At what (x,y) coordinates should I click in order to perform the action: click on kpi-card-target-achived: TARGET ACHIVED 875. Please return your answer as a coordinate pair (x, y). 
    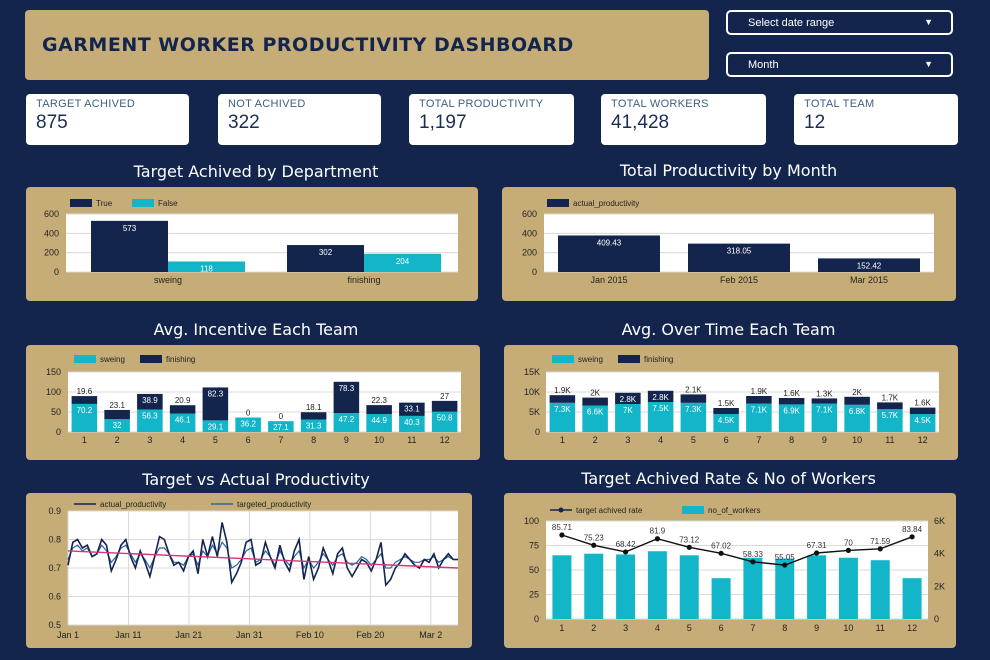
    Looking at the image, I should click on (107, 119).